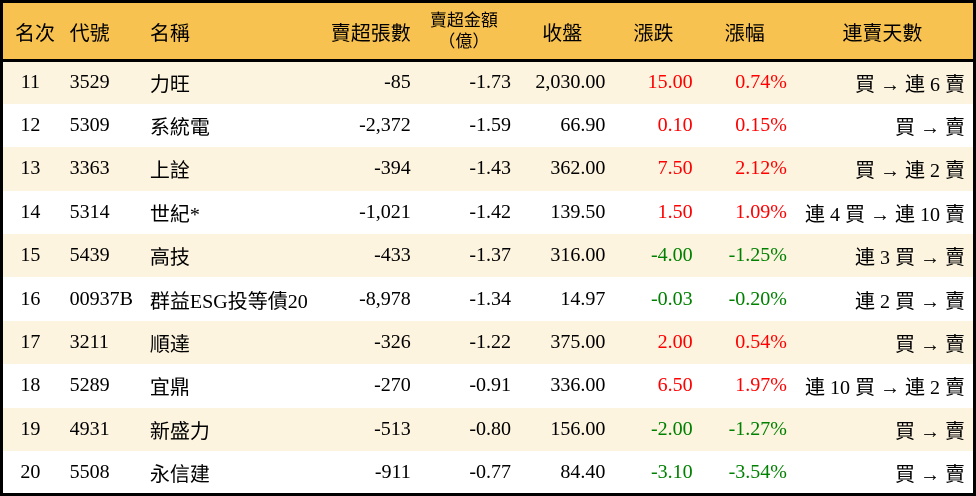 This screenshot has width=976, height=496. What do you see at coordinates (761, 125) in the screenshot?
I see `change-pct-cell: 0.15%` at bounding box center [761, 125].